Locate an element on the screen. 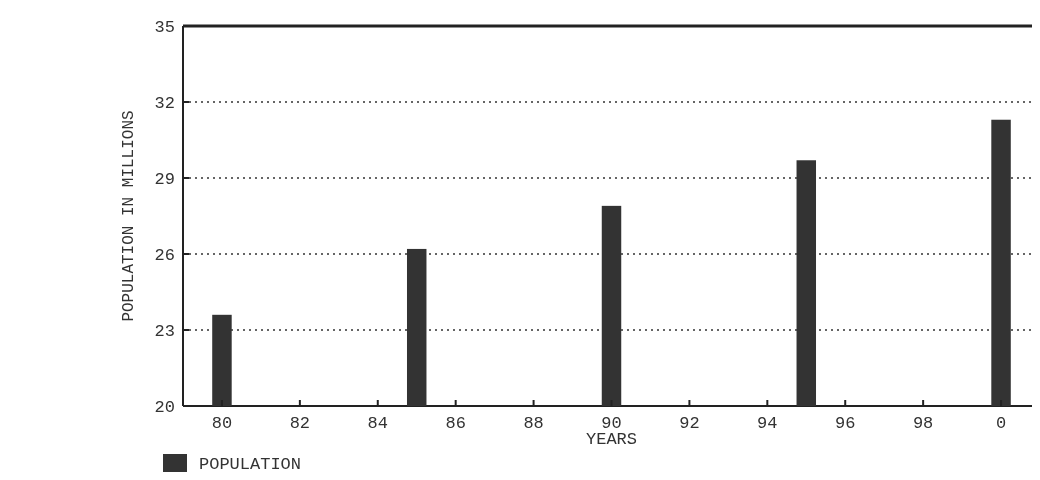  x-tick-label: 96 is located at coordinates (845, 423).